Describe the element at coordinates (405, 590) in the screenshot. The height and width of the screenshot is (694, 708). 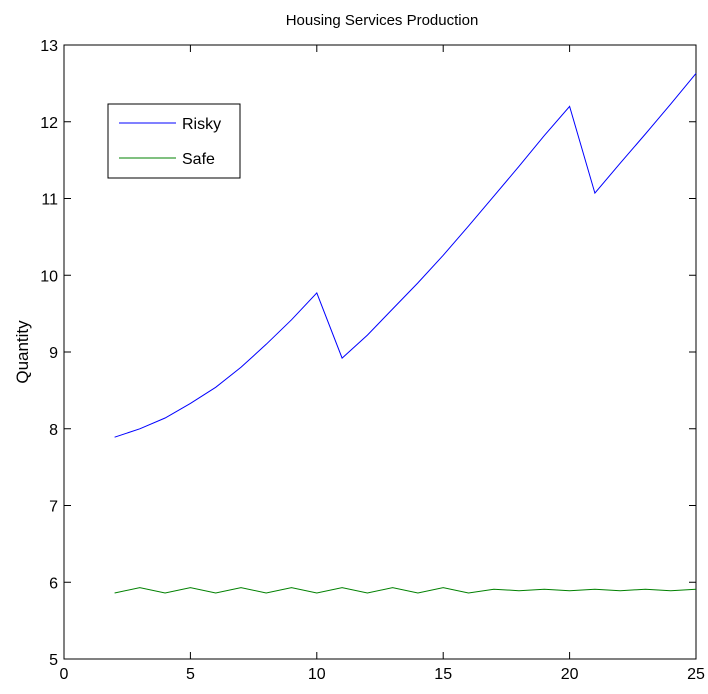
I see `series-line-safe` at that location.